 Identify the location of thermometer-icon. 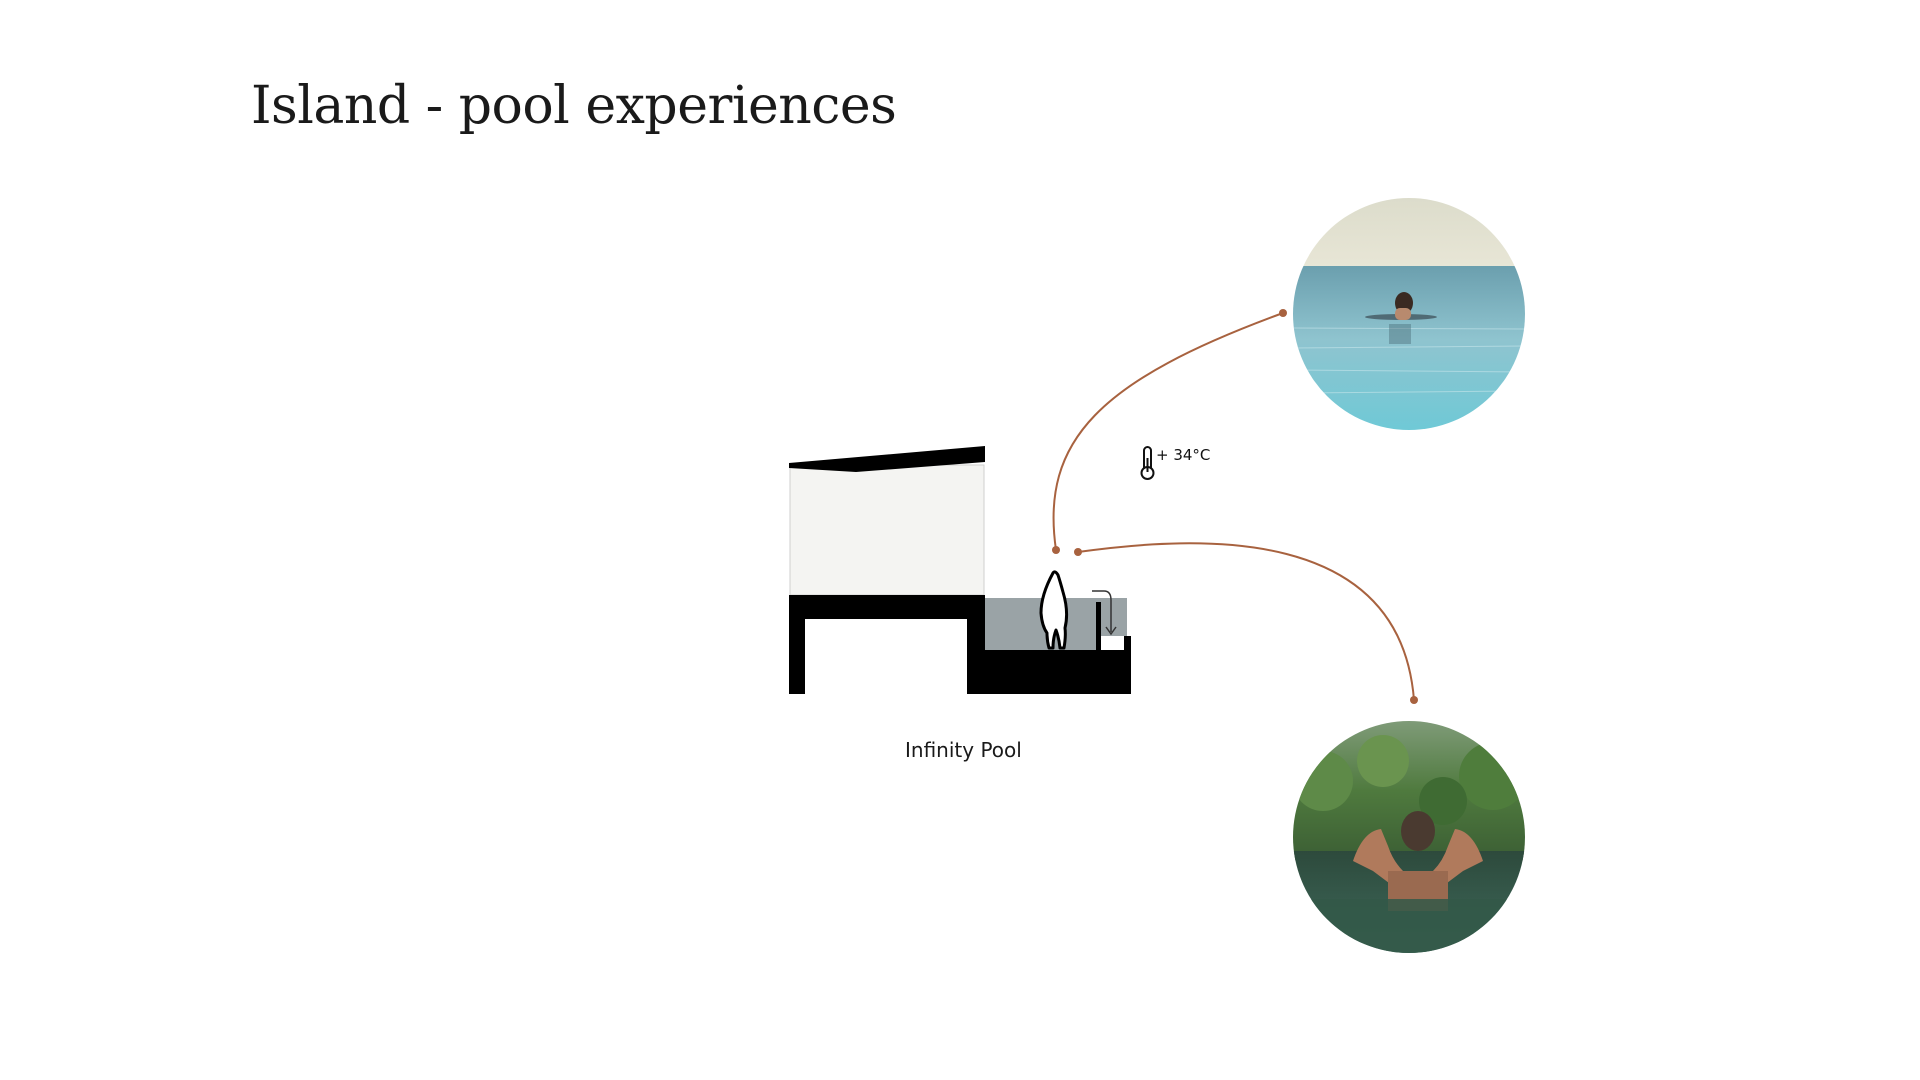
(1147, 463).